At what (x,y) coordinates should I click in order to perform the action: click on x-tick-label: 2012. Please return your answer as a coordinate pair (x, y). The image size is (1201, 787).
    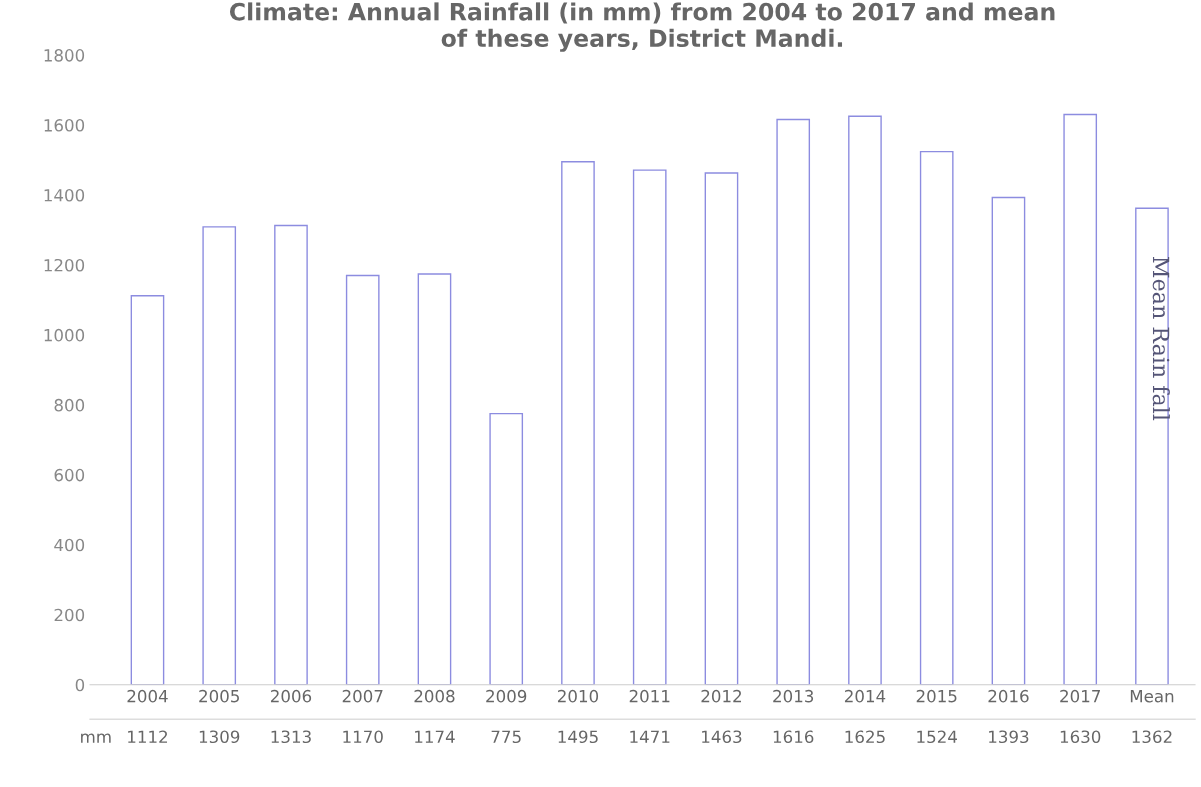
    Looking at the image, I should click on (721, 696).